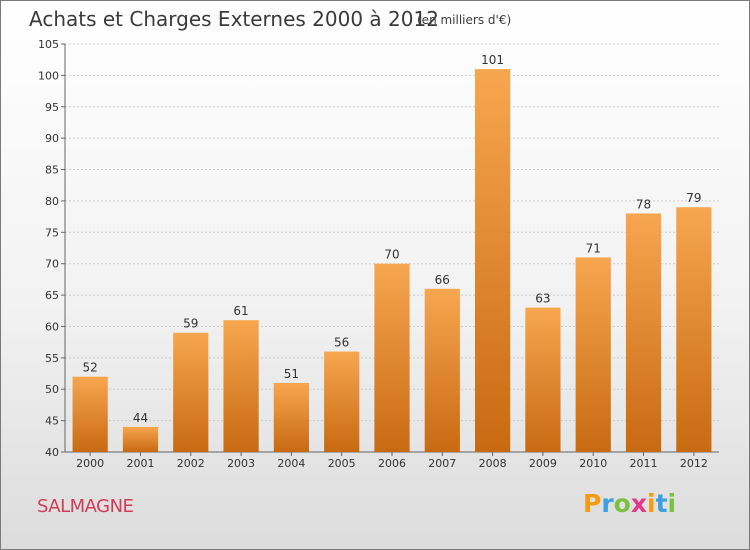 This screenshot has width=750, height=550. Describe the element at coordinates (493, 260) in the screenshot. I see `bar-2008` at that location.